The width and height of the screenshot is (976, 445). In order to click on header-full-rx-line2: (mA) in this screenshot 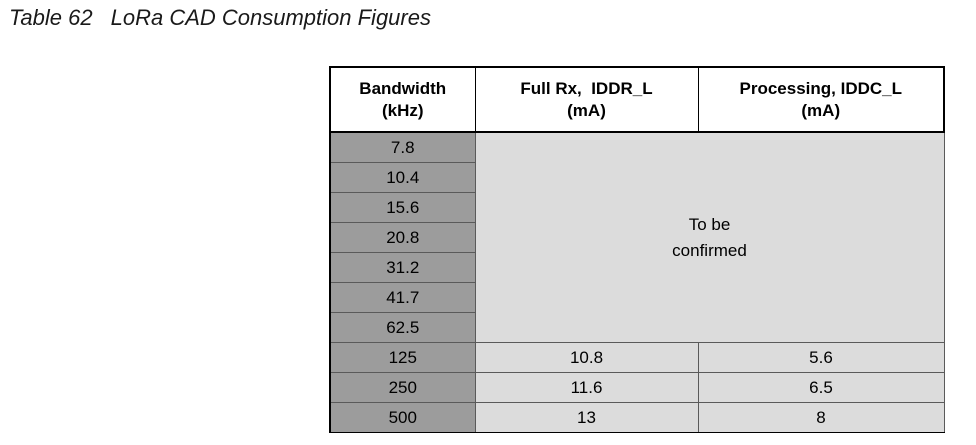, I will do `click(586, 110)`.